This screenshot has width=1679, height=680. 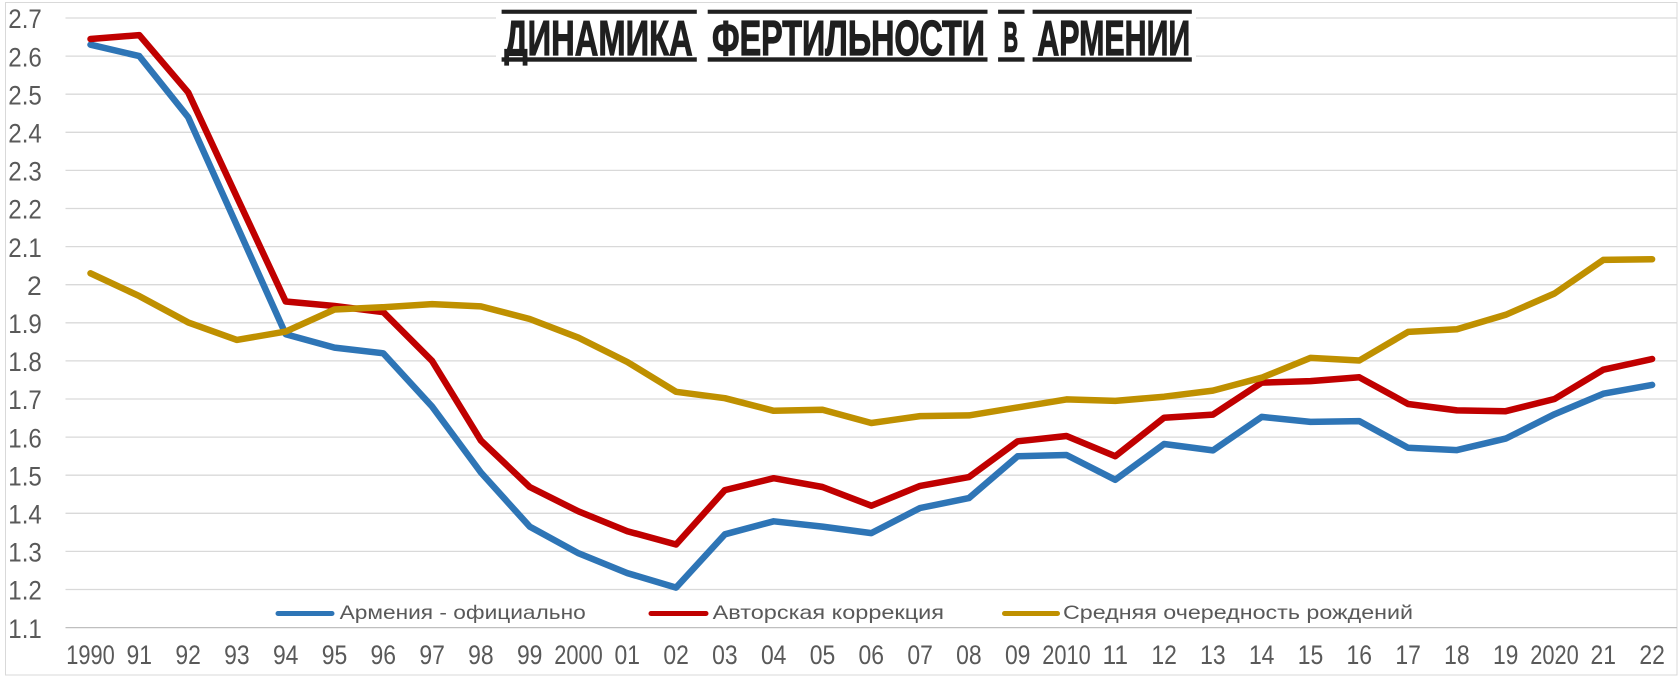 What do you see at coordinates (1457, 655) in the screenshot?
I see `svg-text: 18` at bounding box center [1457, 655].